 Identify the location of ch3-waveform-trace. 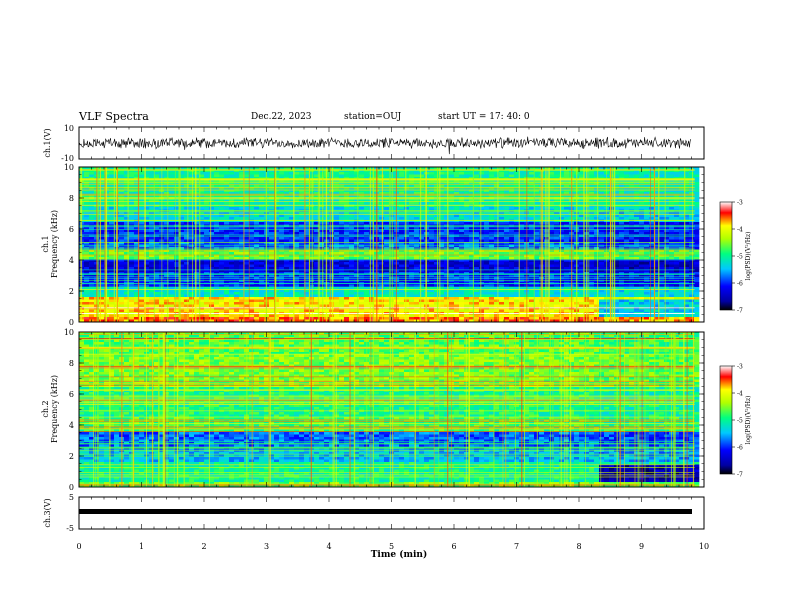
(385, 511).